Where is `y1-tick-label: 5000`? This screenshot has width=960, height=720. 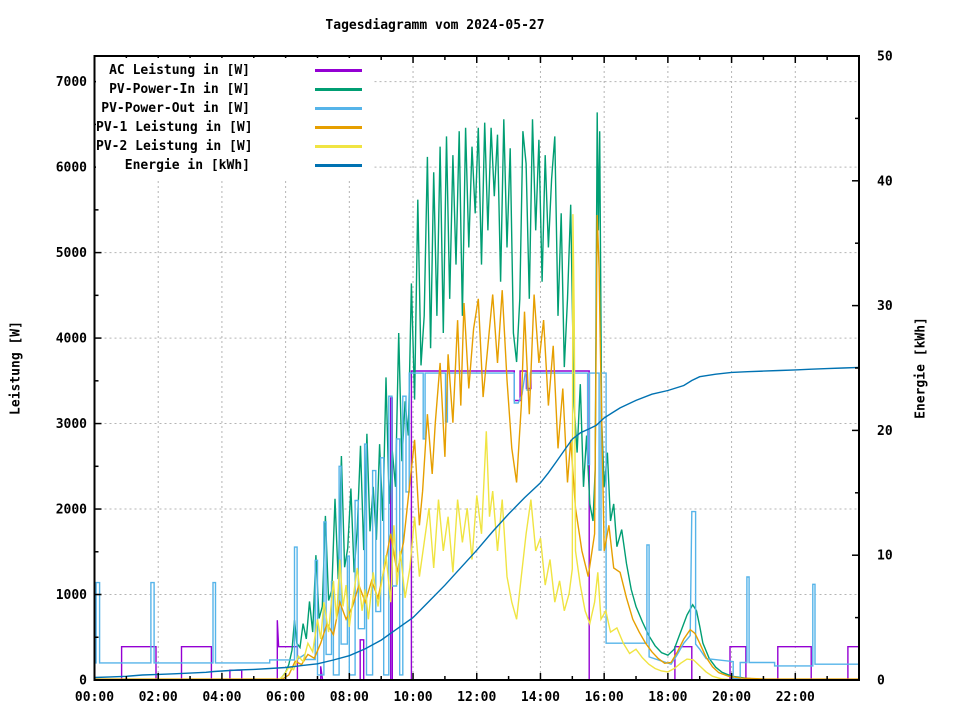 y1-tick-label: 5000 is located at coordinates (71, 253).